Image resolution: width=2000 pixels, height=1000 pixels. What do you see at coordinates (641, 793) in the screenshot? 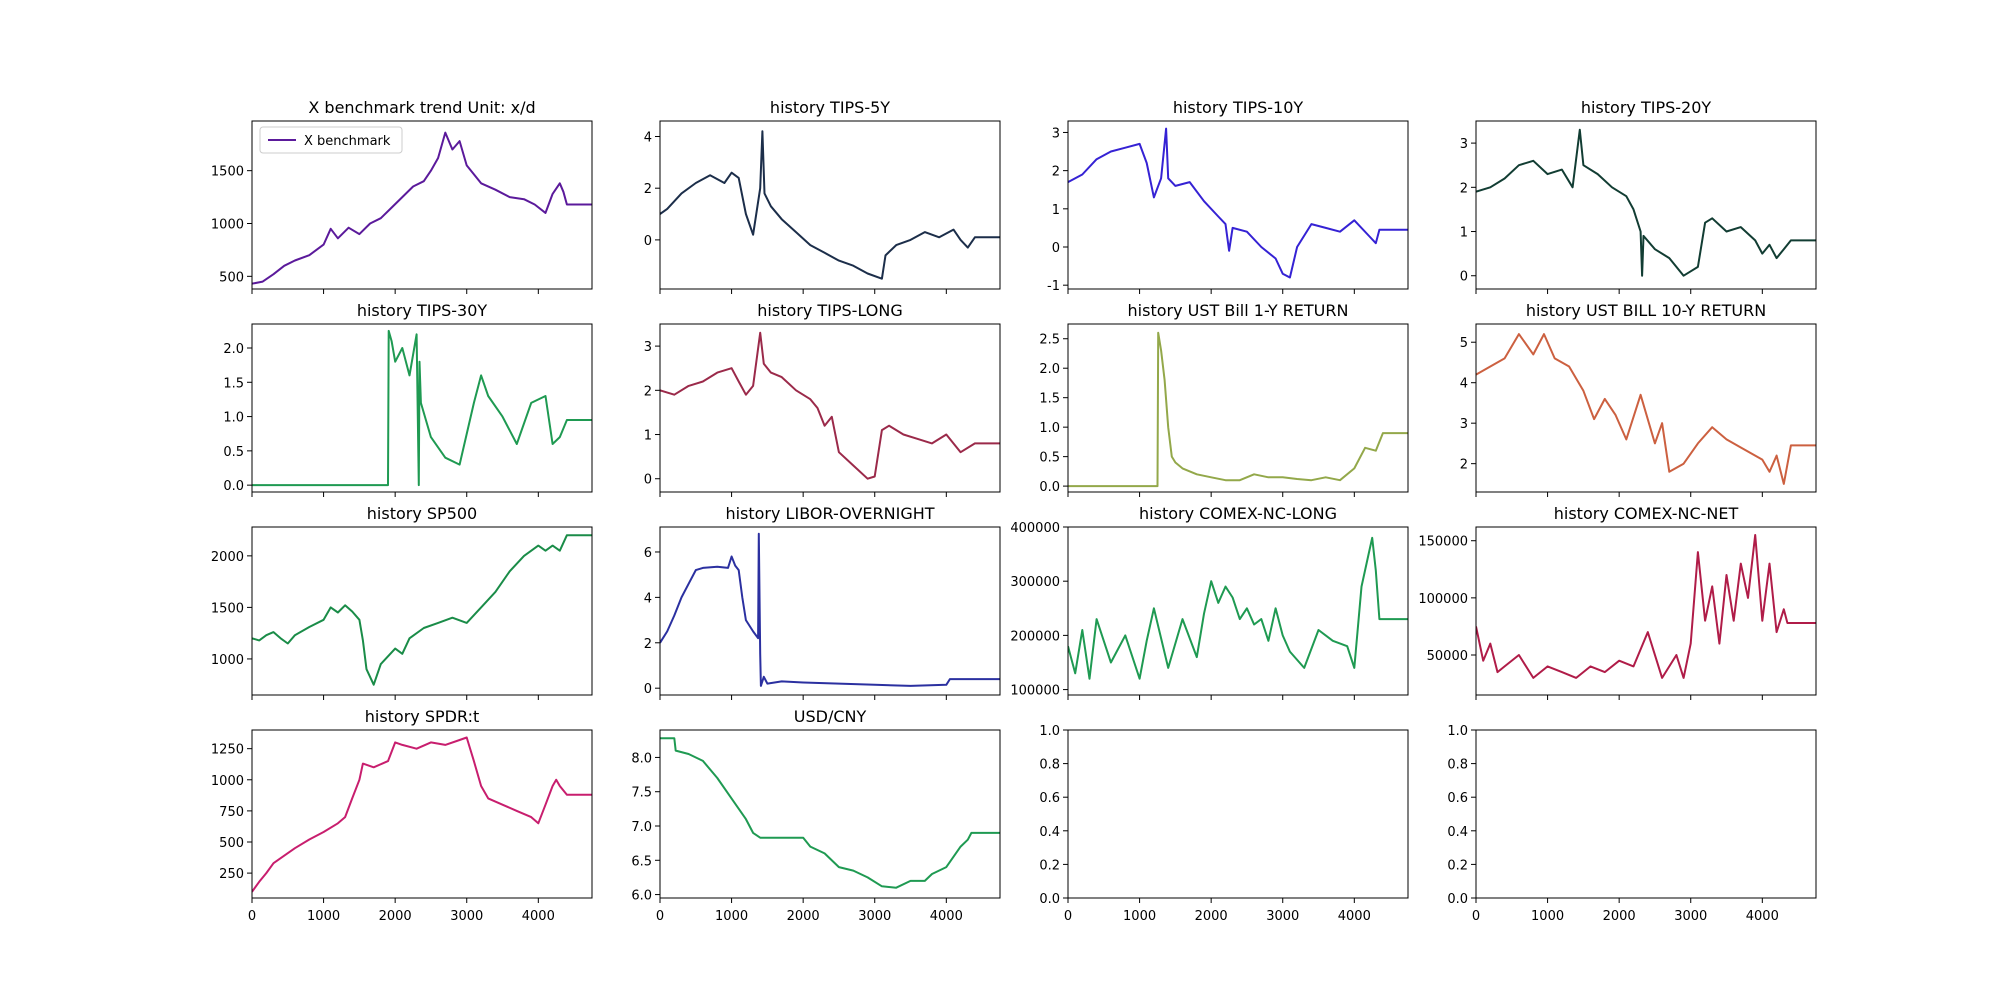
I see `y-tick-label: 7.5` at bounding box center [641, 793].